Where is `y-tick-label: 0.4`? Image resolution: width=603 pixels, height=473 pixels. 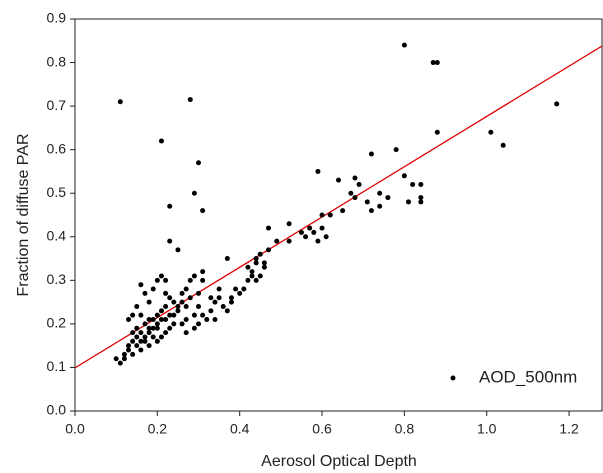
y-tick-label: 0.4 is located at coordinates (57, 235).